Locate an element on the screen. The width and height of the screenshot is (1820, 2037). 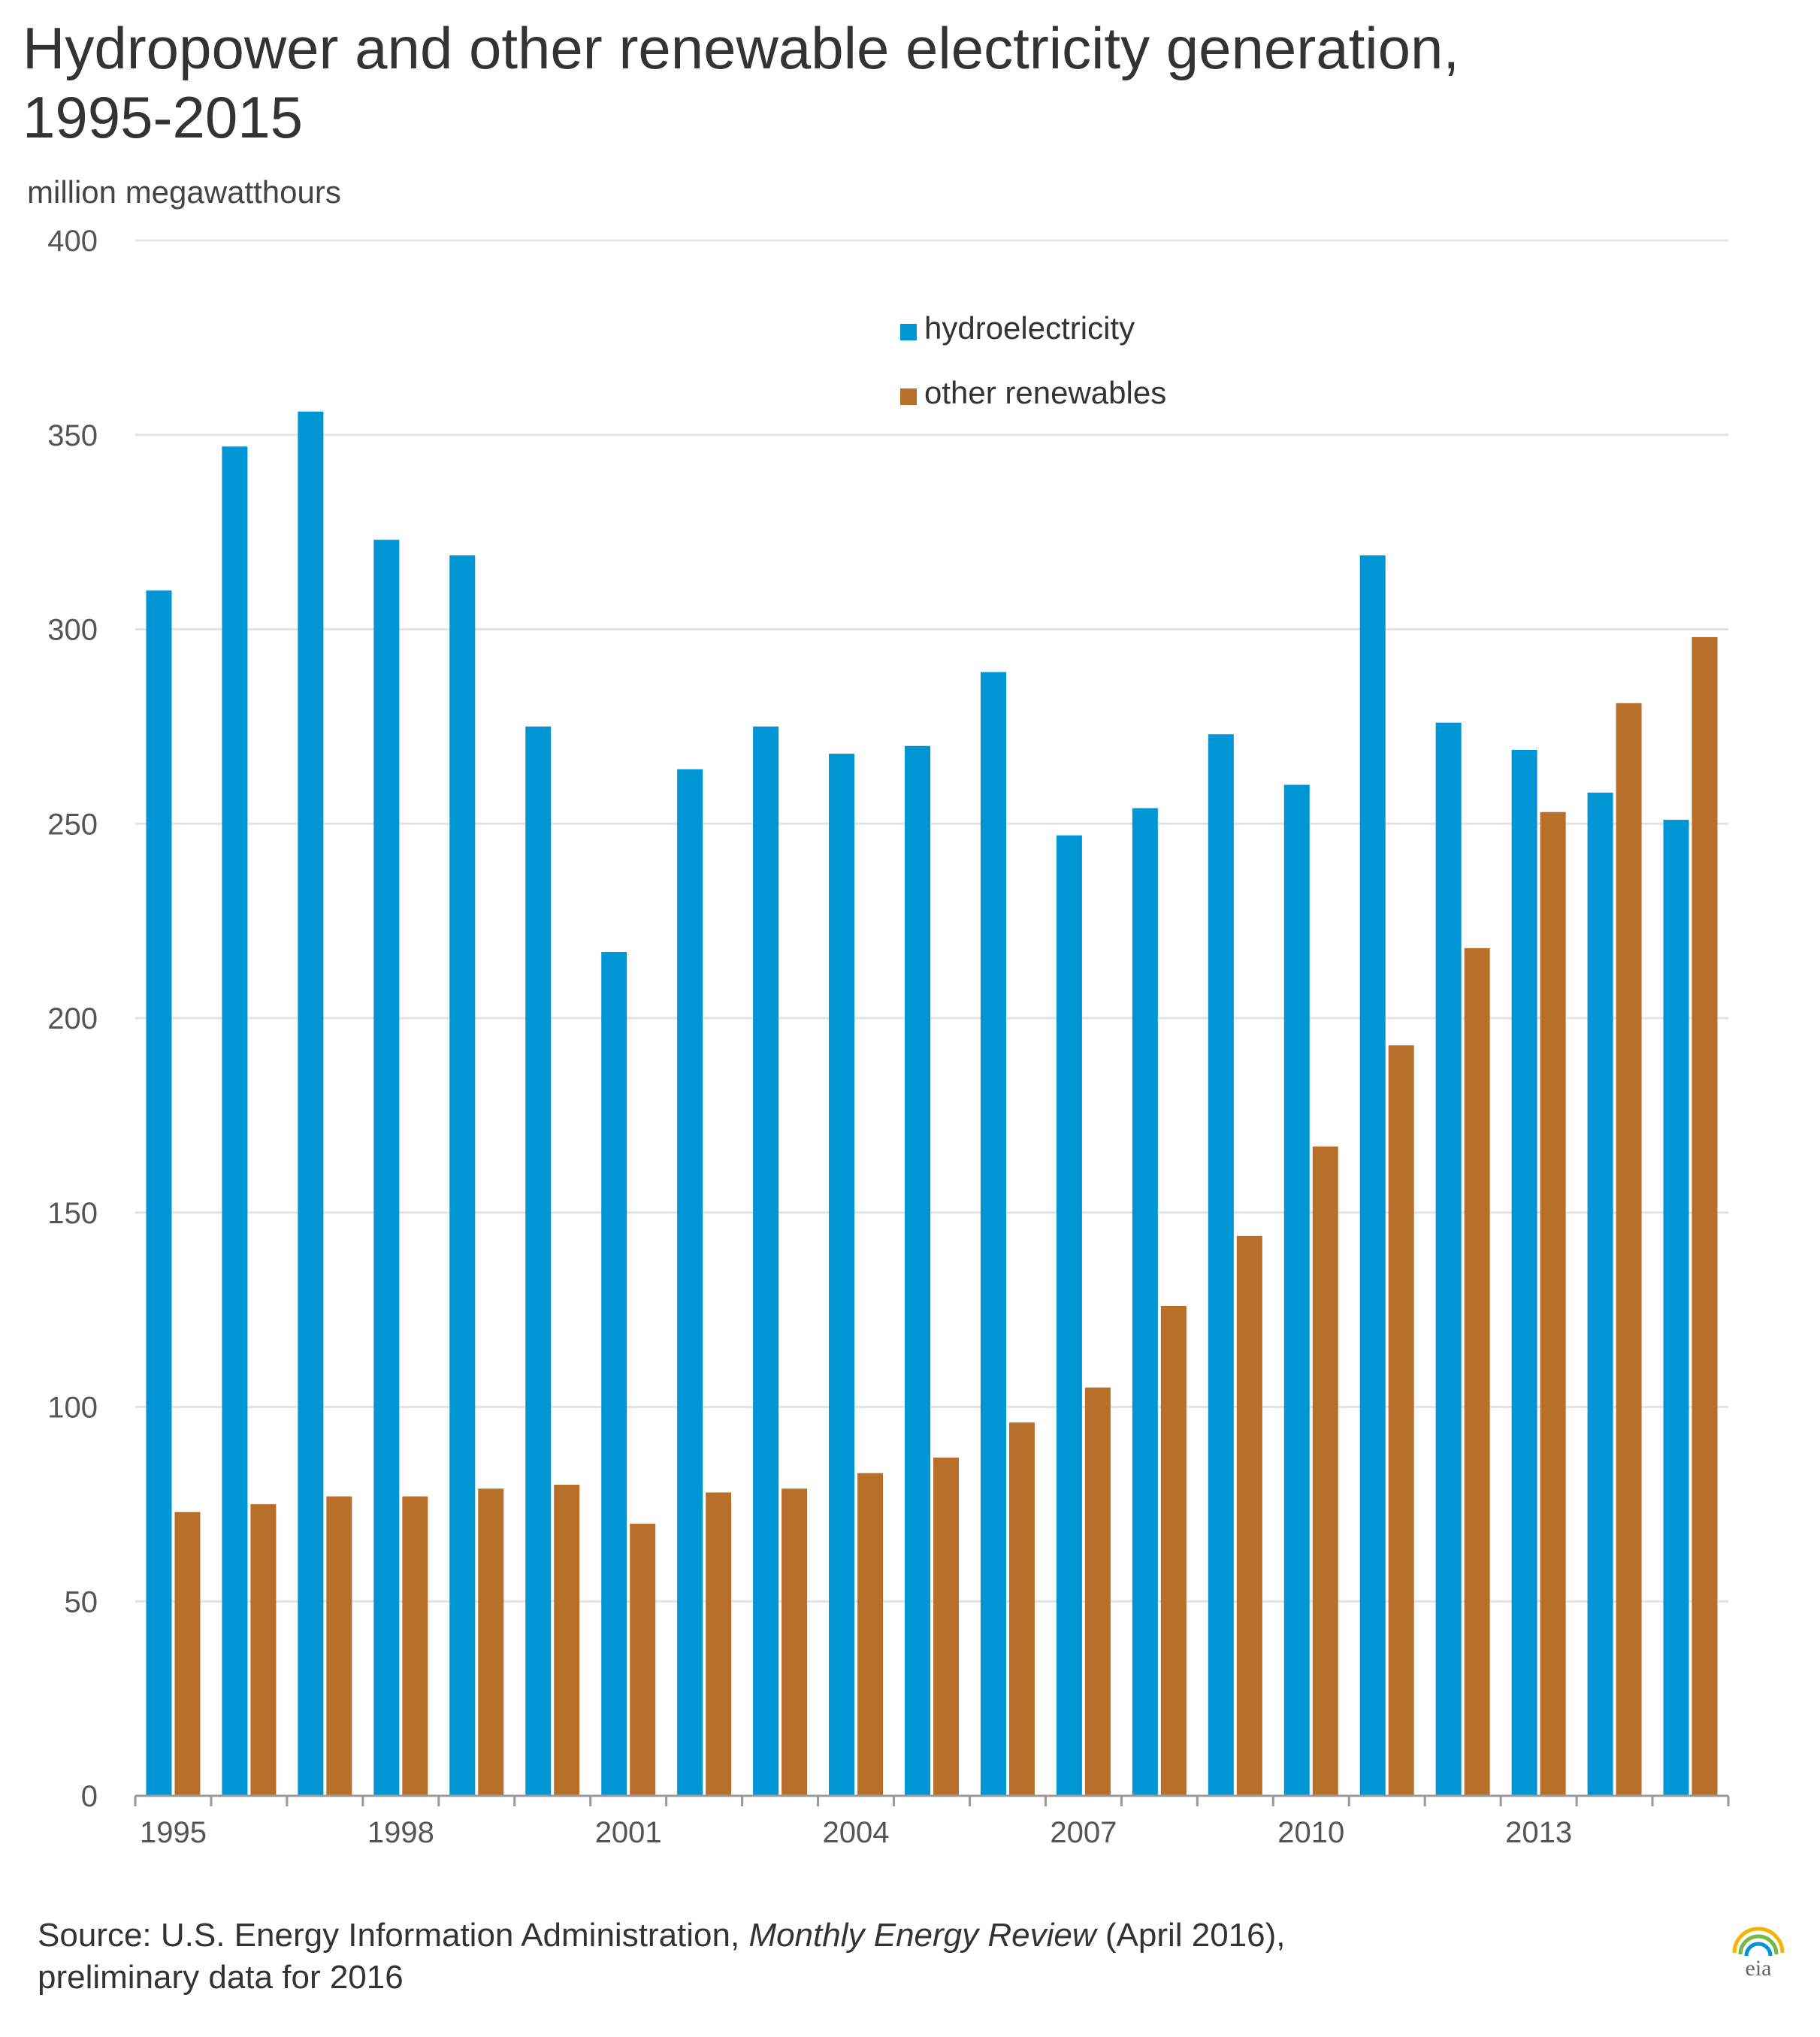
bar-hydro-2014 is located at coordinates (1600, 1294).